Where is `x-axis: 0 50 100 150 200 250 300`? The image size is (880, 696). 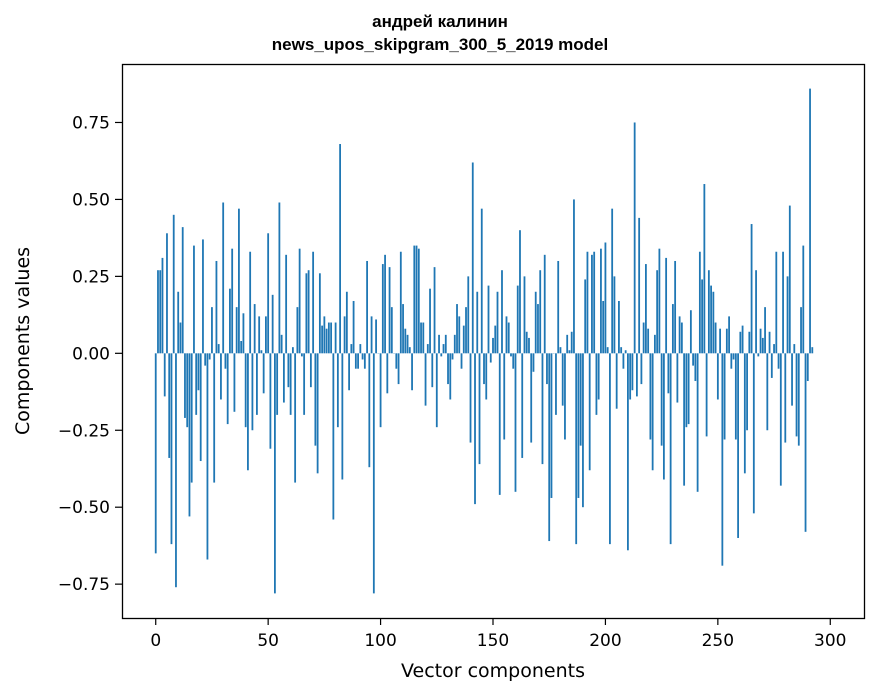 x-axis: 0 50 100 150 200 250 300 is located at coordinates (498, 634).